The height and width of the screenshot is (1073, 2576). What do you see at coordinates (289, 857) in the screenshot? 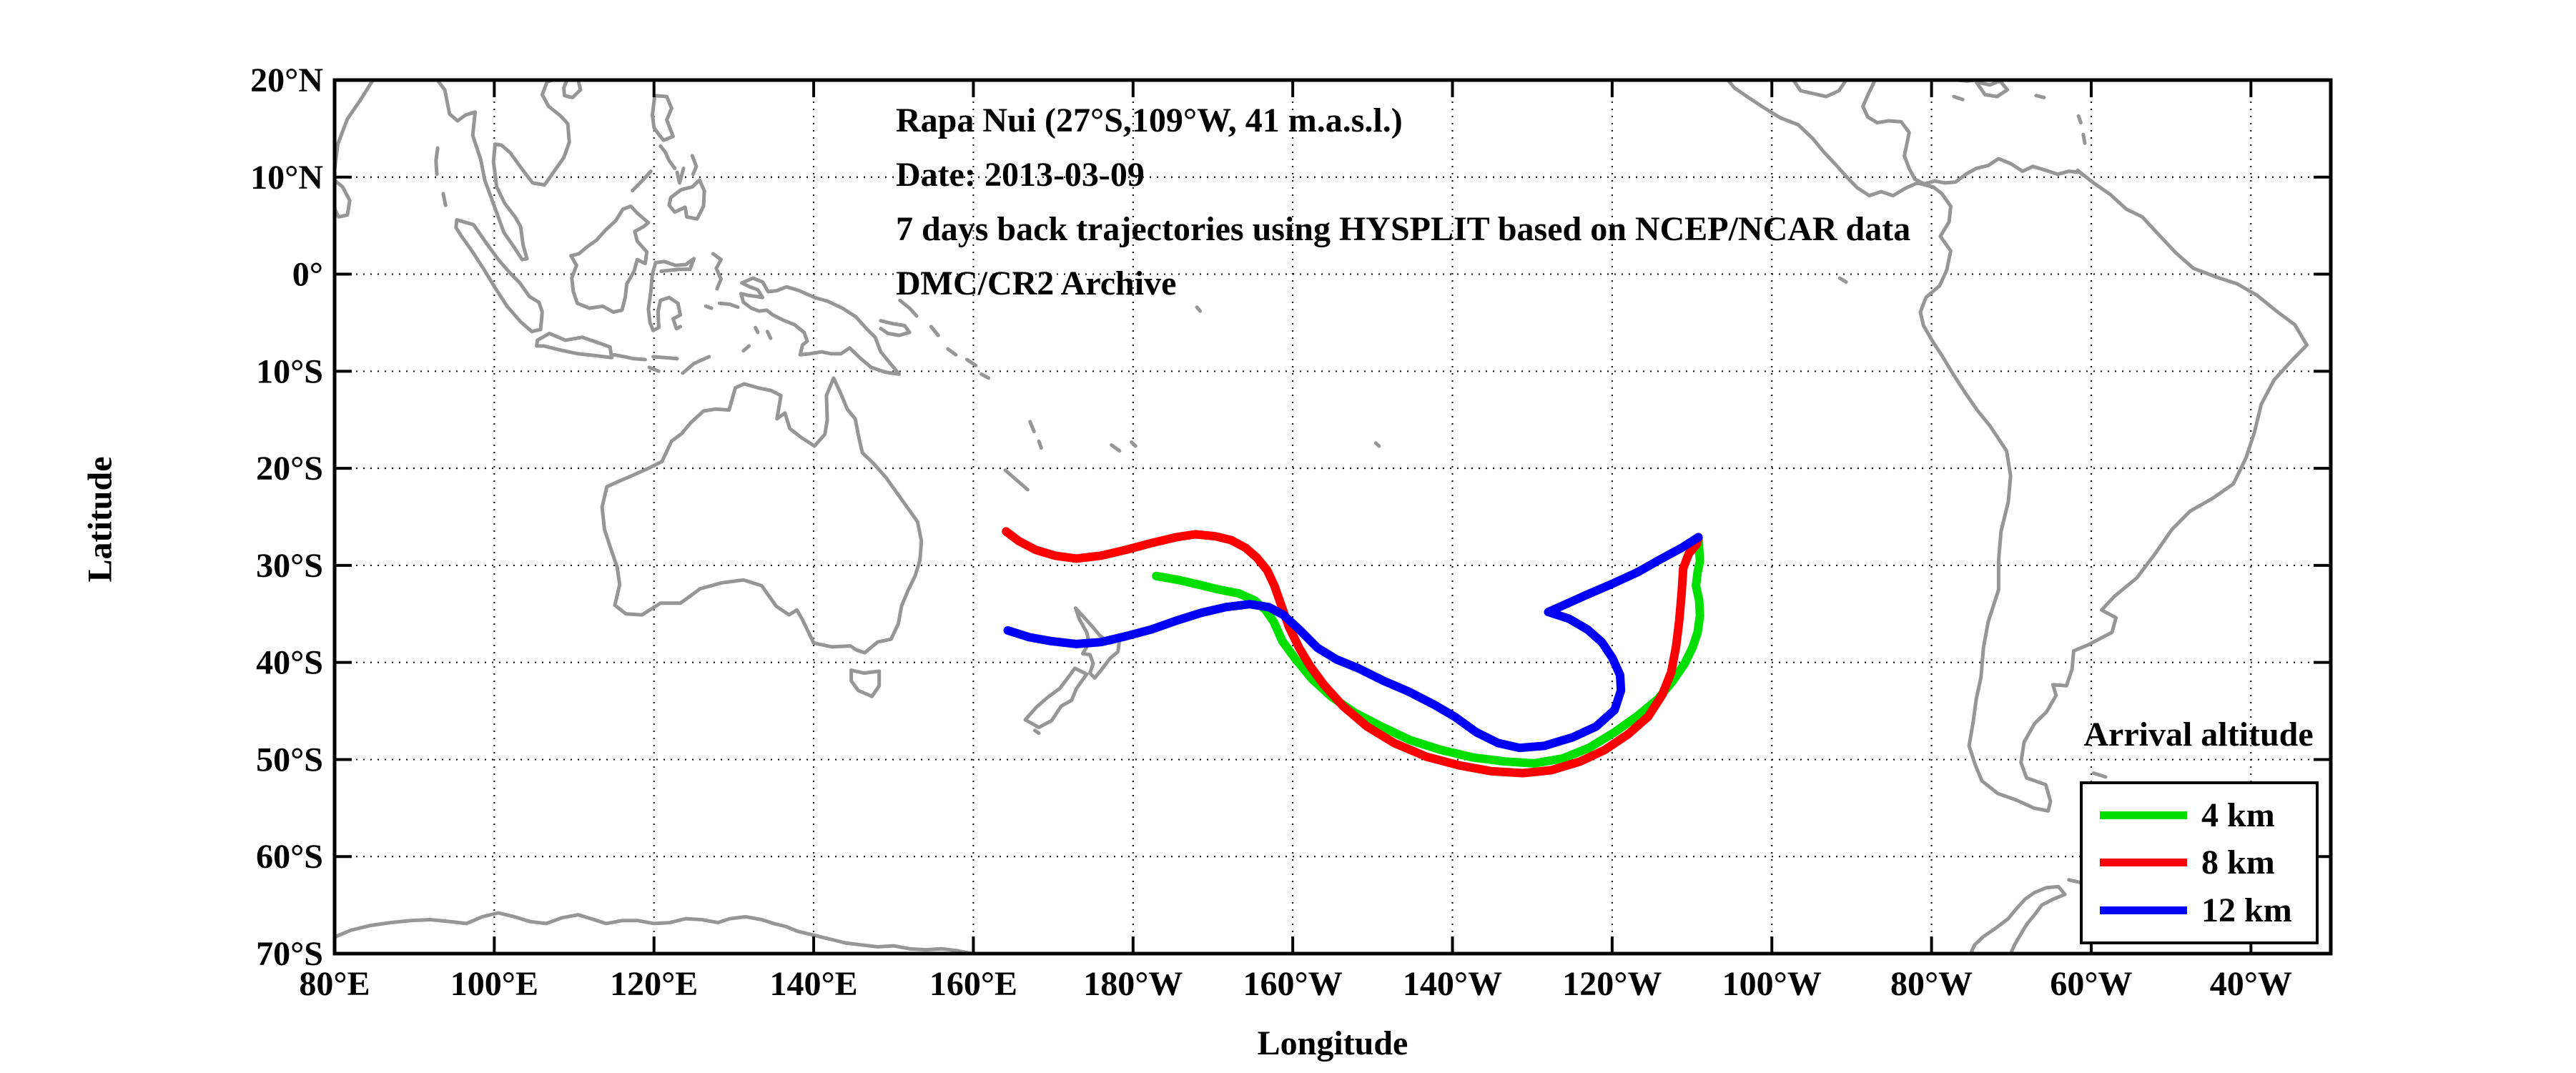
I see `y-tick-label: 60°S` at bounding box center [289, 857].